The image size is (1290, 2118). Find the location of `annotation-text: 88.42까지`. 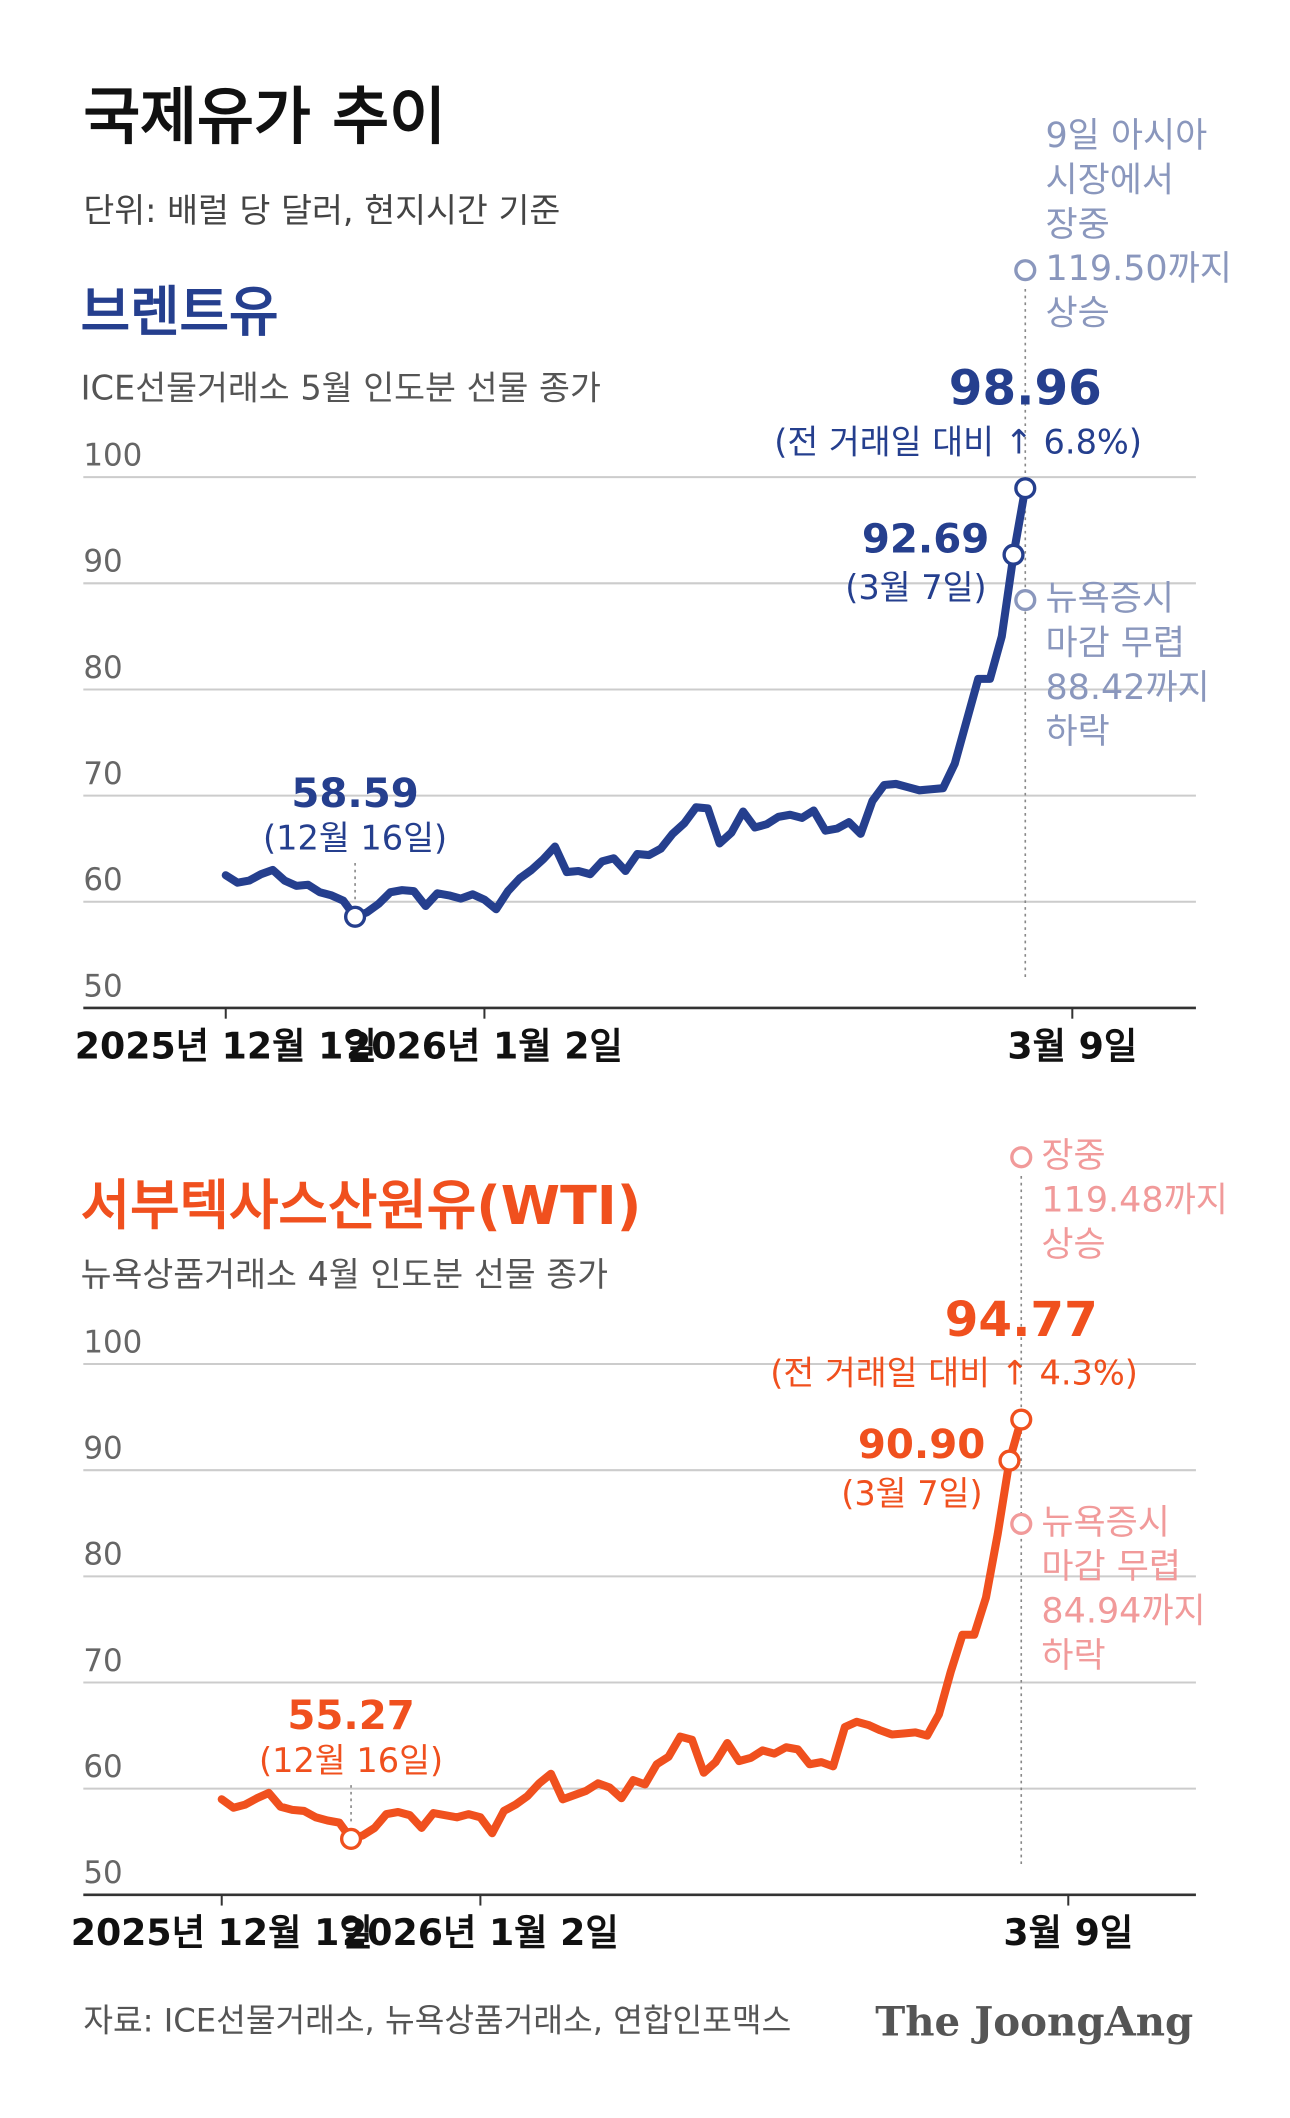

annotation-text: 88.42까지 is located at coordinates (1127, 688).